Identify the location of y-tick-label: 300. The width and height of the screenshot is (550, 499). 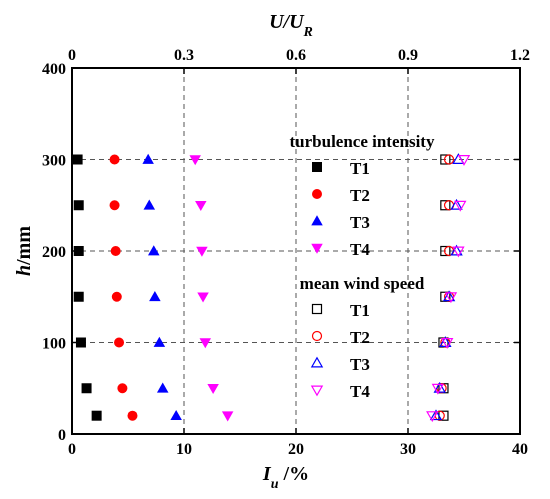
(54, 161).